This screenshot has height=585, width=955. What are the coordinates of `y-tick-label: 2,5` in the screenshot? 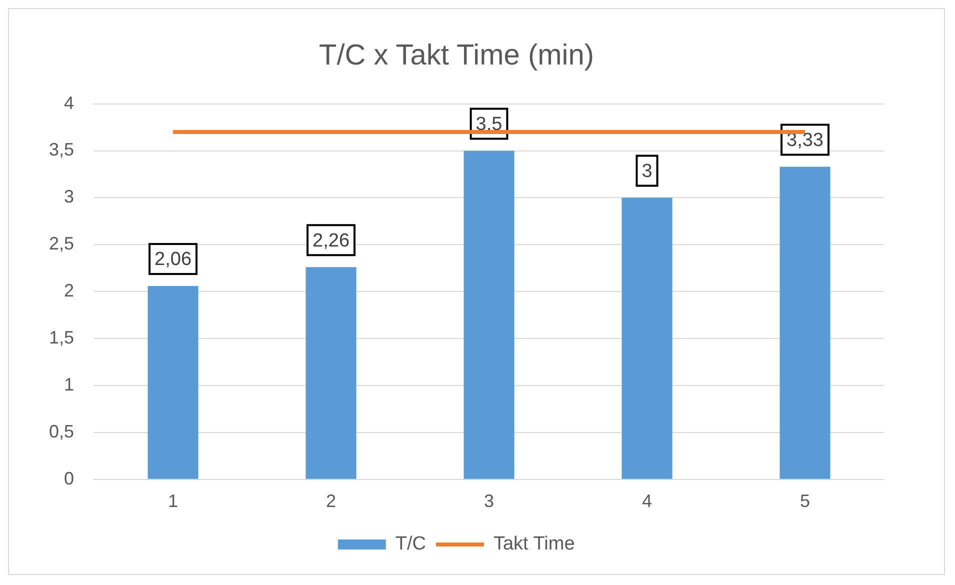 It's located at (61, 244).